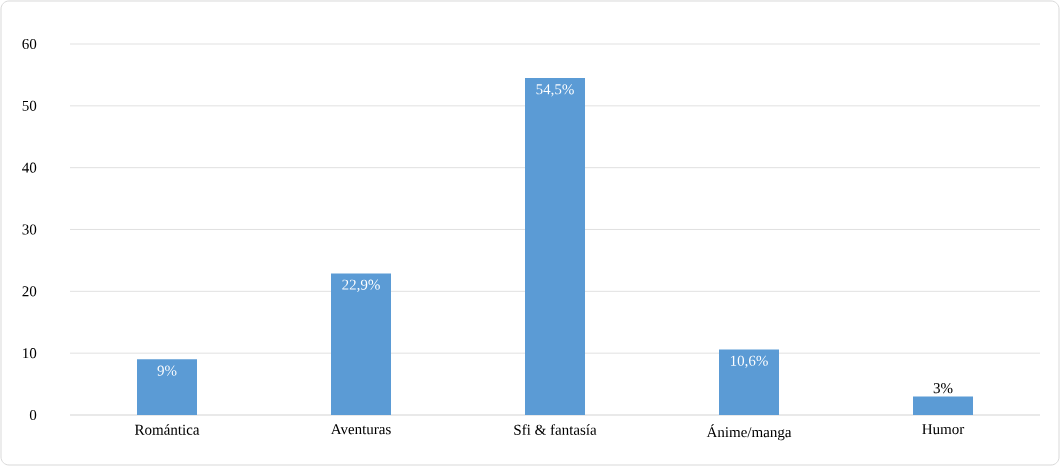 The width and height of the screenshot is (1060, 466). Describe the element at coordinates (167, 429) in the screenshot. I see `x-tick-label: Romántica` at that location.